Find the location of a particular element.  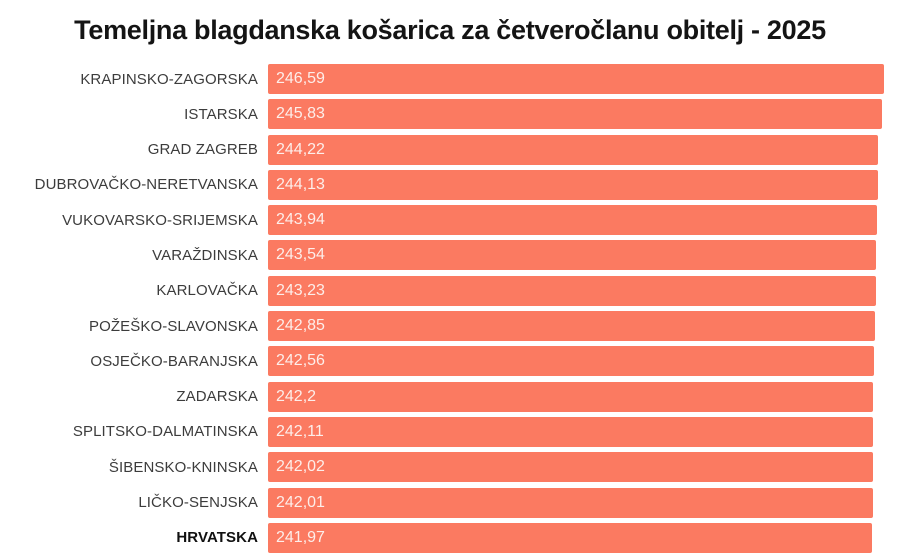

bar-track: 242,85 is located at coordinates (584, 326).